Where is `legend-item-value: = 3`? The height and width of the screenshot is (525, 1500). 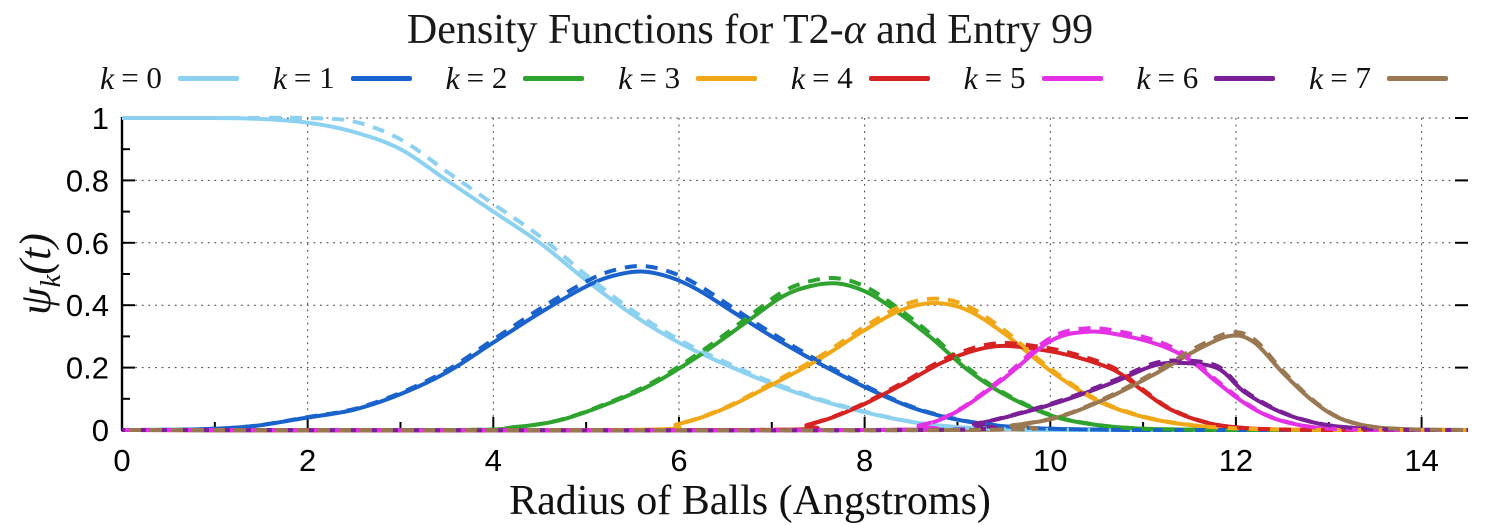 legend-item-value: = 3 is located at coordinates (660, 77).